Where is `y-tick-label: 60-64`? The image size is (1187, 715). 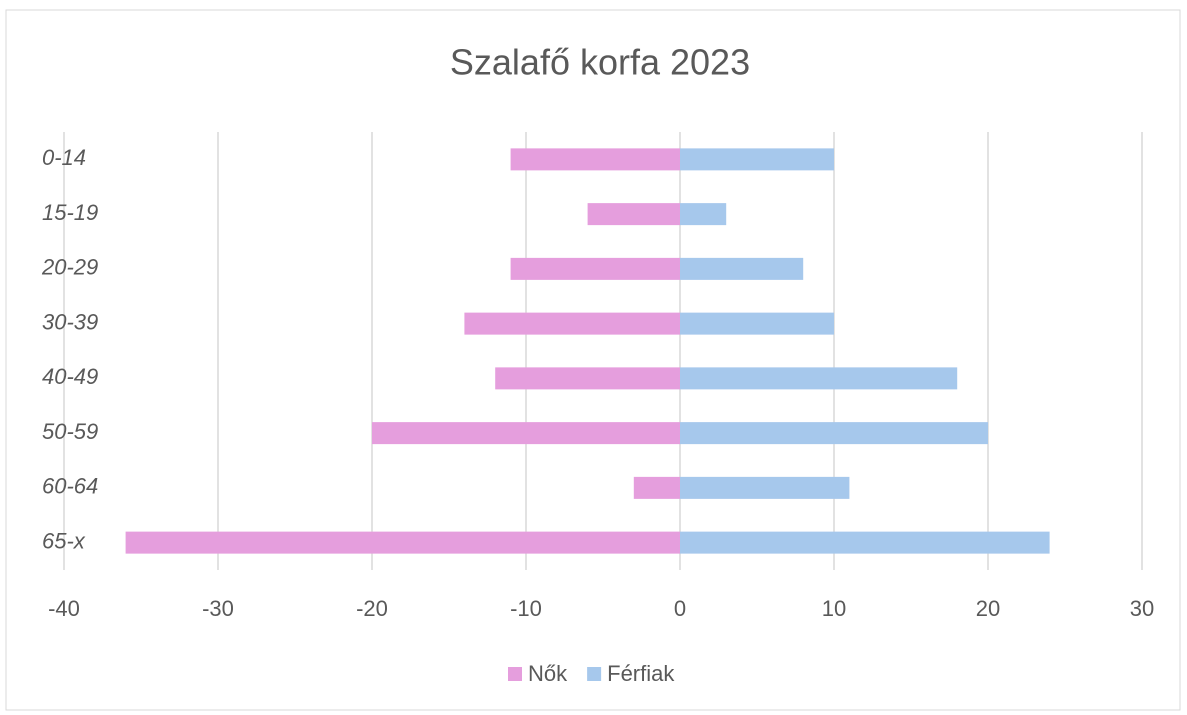
y-tick-label: 60-64 is located at coordinates (70, 486).